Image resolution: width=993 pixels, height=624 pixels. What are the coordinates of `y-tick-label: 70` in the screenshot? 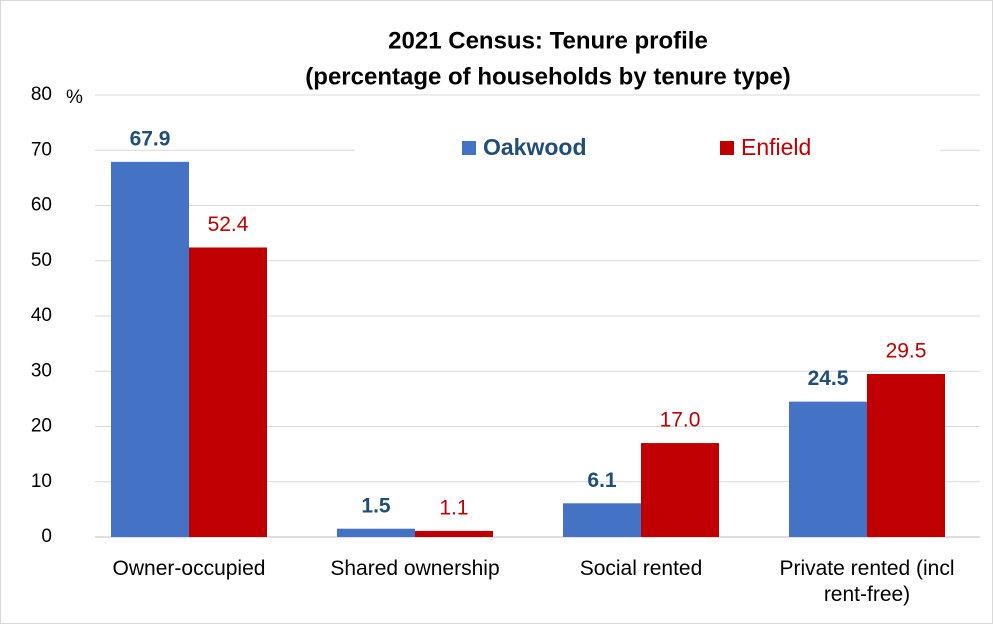 It's located at (41, 149).